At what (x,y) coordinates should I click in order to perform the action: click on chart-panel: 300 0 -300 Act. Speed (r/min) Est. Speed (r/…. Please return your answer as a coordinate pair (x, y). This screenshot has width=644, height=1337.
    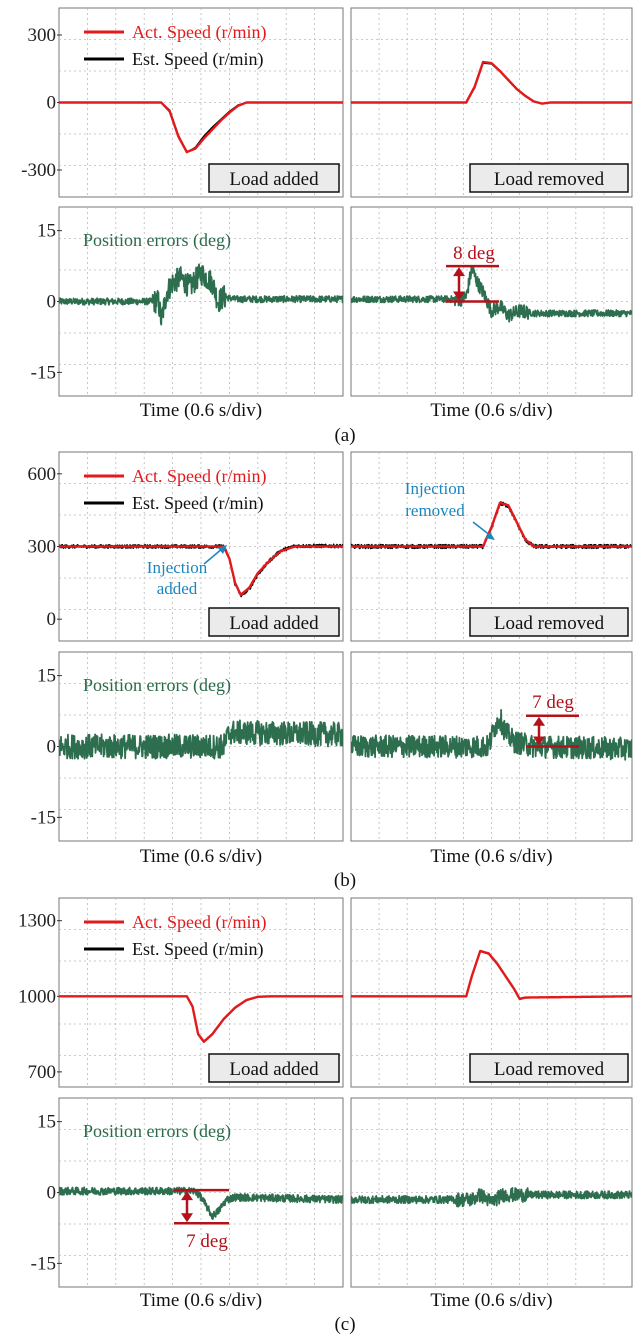
    Looking at the image, I should click on (182, 102).